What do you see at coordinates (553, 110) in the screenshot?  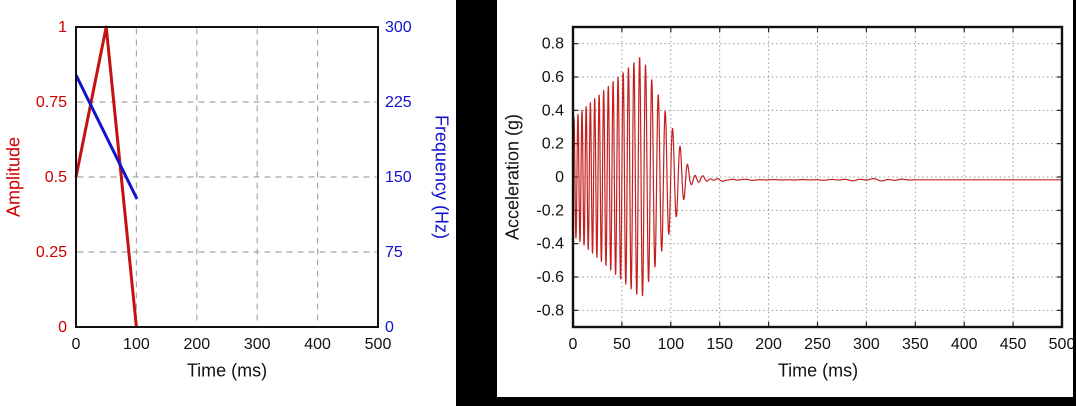 I see `acceleration-tick-label: 0.4` at bounding box center [553, 110].